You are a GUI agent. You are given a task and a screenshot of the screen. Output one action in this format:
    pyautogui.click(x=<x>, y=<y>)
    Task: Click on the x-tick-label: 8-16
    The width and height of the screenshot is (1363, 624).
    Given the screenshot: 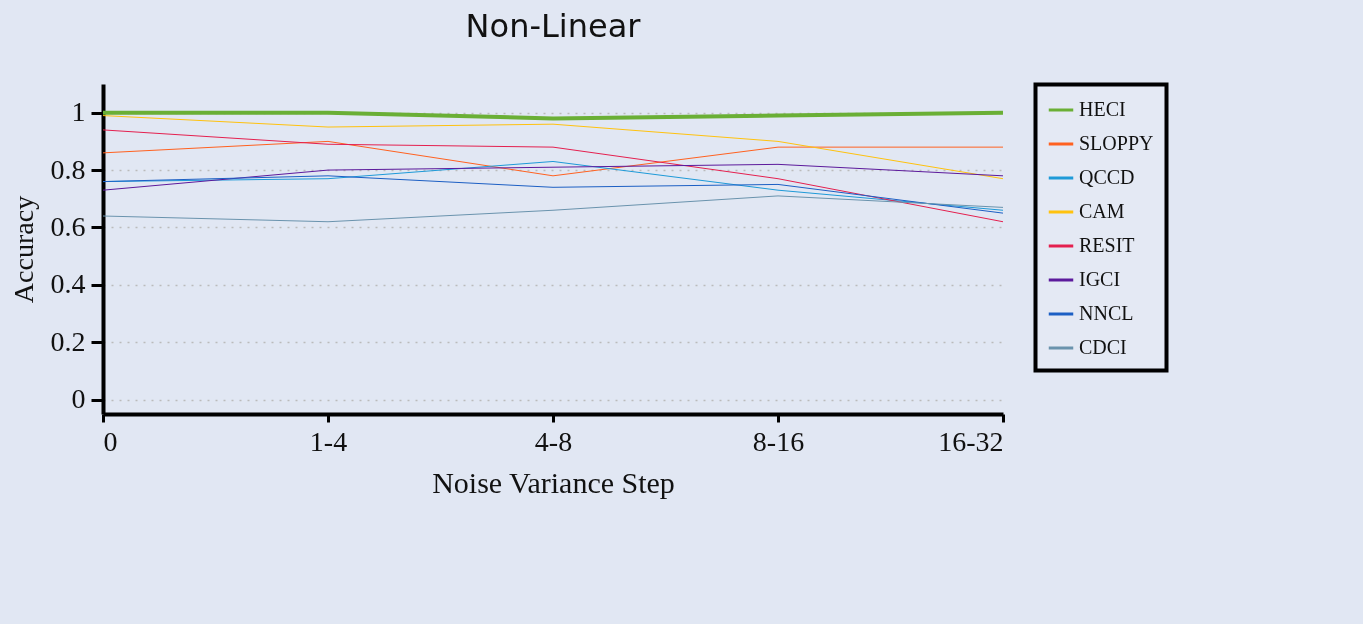 What is the action you would take?
    pyautogui.click(x=778, y=441)
    